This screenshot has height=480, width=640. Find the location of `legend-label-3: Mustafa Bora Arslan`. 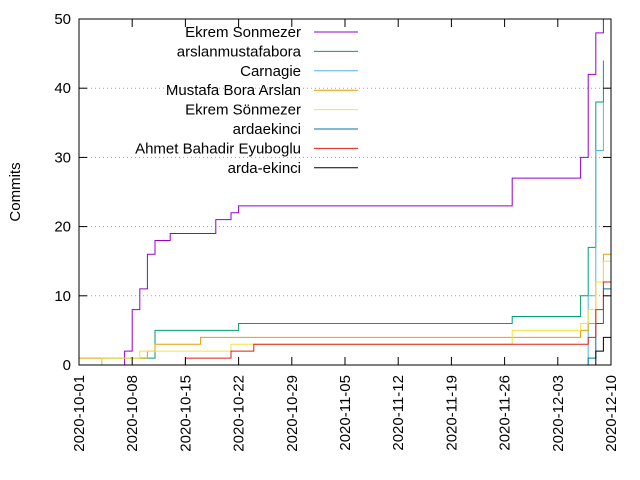

legend-label-3: Mustafa Bora Arslan is located at coordinates (233, 90).